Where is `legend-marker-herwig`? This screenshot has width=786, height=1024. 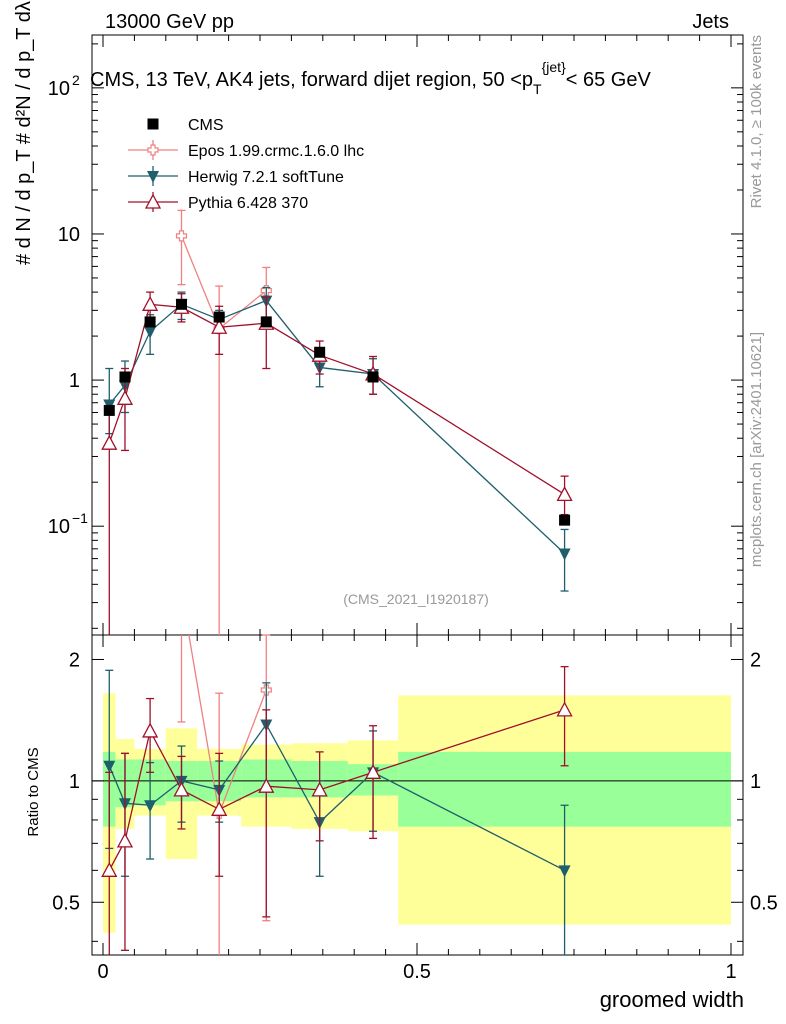
legend-marker-herwig is located at coordinates (153, 177).